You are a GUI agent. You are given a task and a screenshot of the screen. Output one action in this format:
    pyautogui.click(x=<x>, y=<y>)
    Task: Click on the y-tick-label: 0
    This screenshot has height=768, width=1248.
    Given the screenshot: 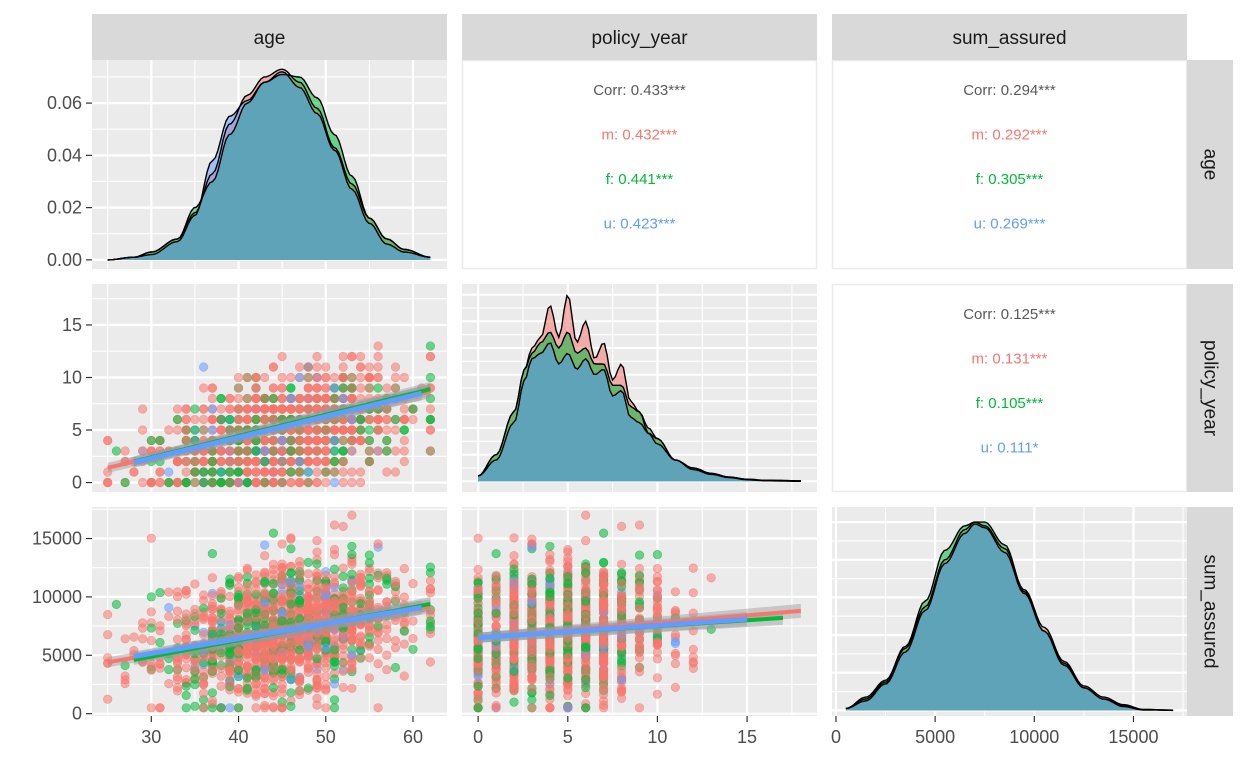 What is the action you would take?
    pyautogui.click(x=77, y=483)
    